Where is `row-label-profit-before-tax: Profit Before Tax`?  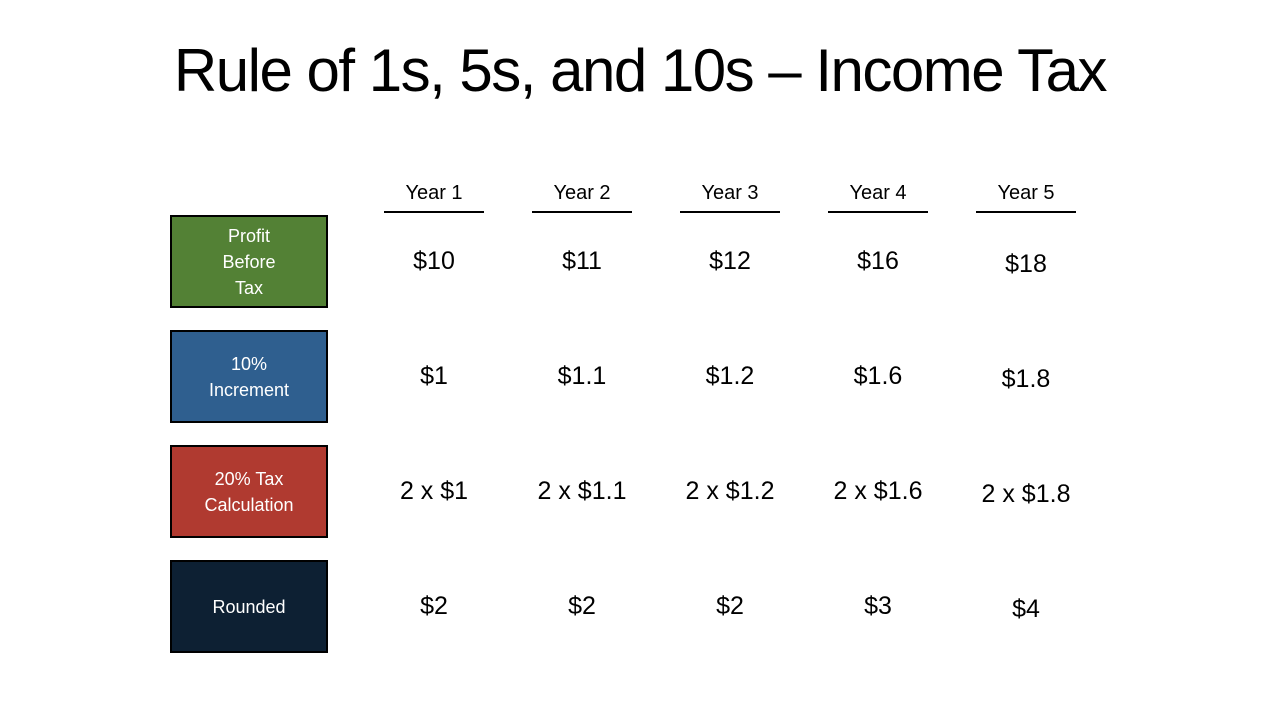
row-label-profit-before-tax: Profit Before Tax is located at coordinates (249, 261).